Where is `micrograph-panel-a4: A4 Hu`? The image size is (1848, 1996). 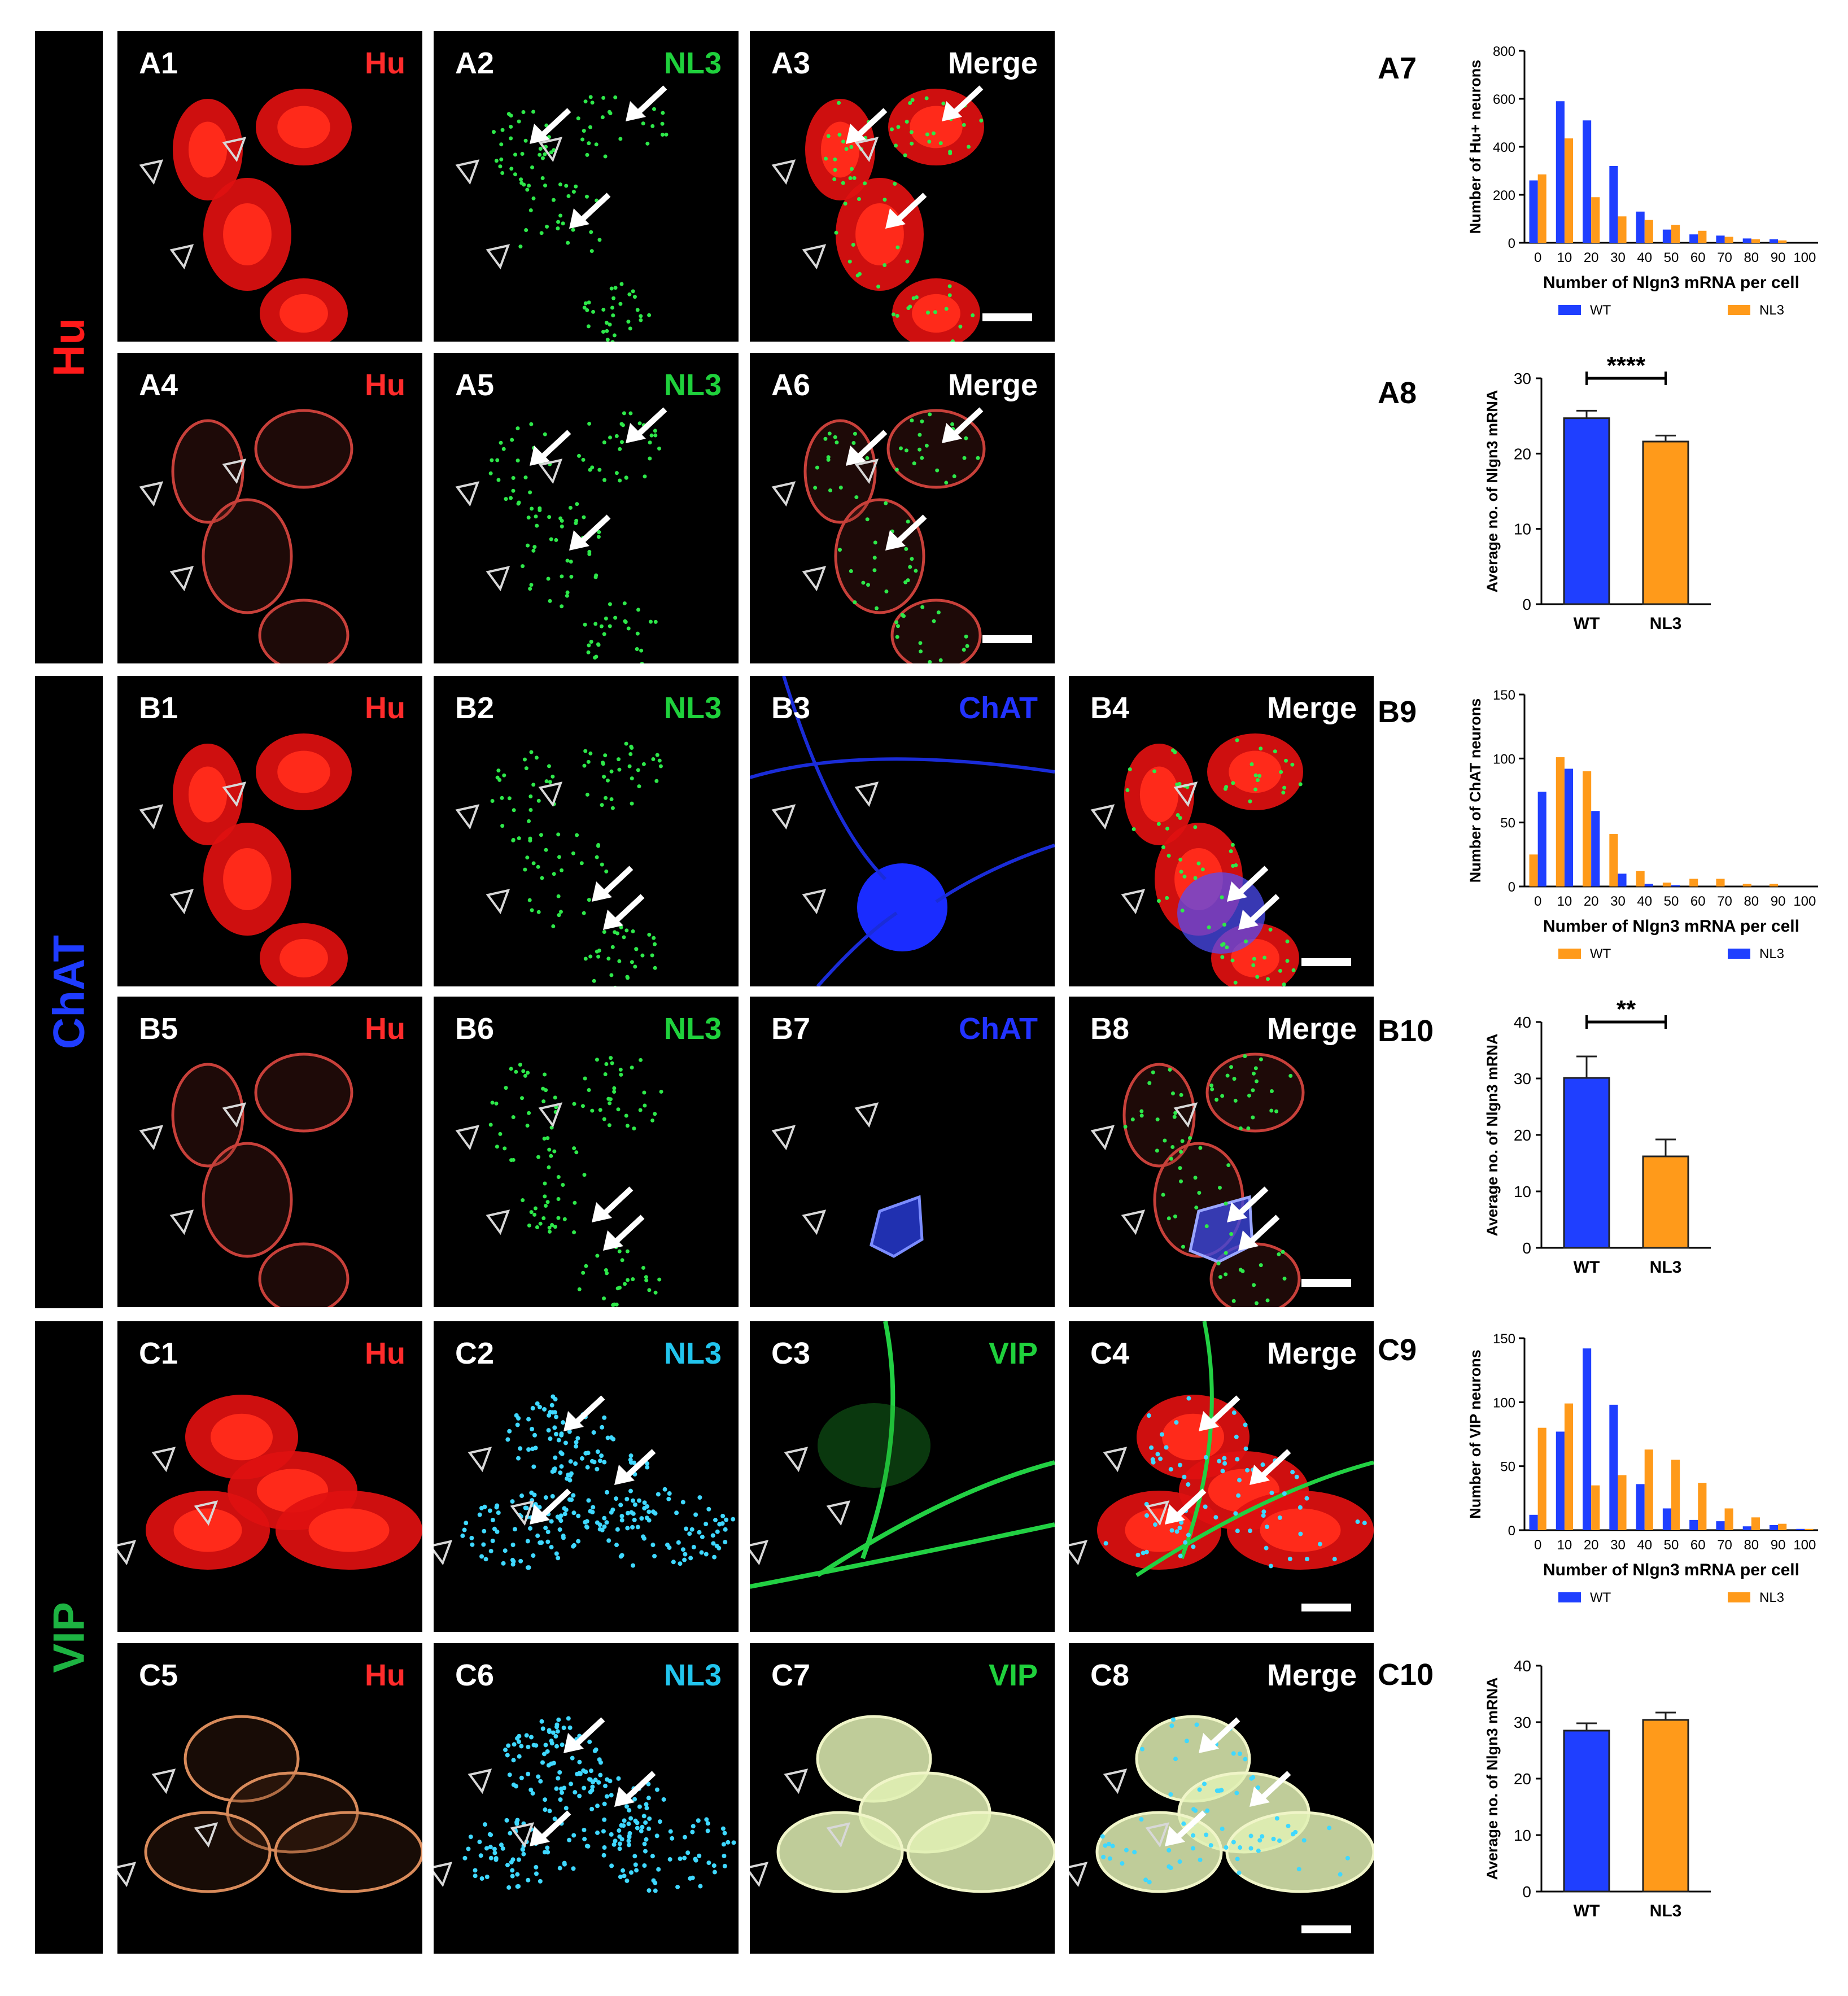 micrograph-panel-a4: A4 Hu is located at coordinates (269, 508).